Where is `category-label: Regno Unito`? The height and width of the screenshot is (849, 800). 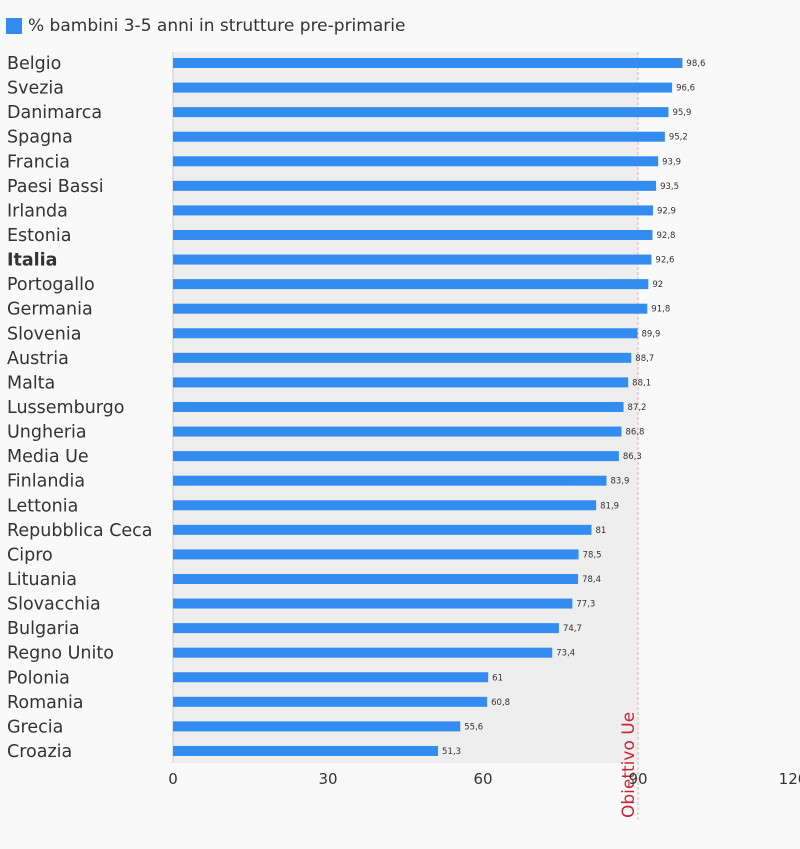
category-label: Regno Unito is located at coordinates (60, 654).